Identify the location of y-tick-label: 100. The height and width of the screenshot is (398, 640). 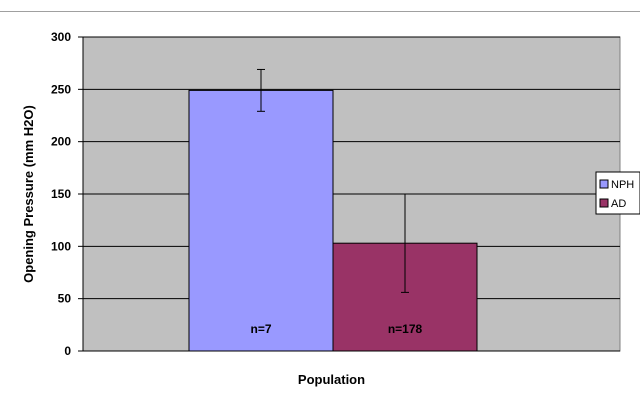
(61, 246).